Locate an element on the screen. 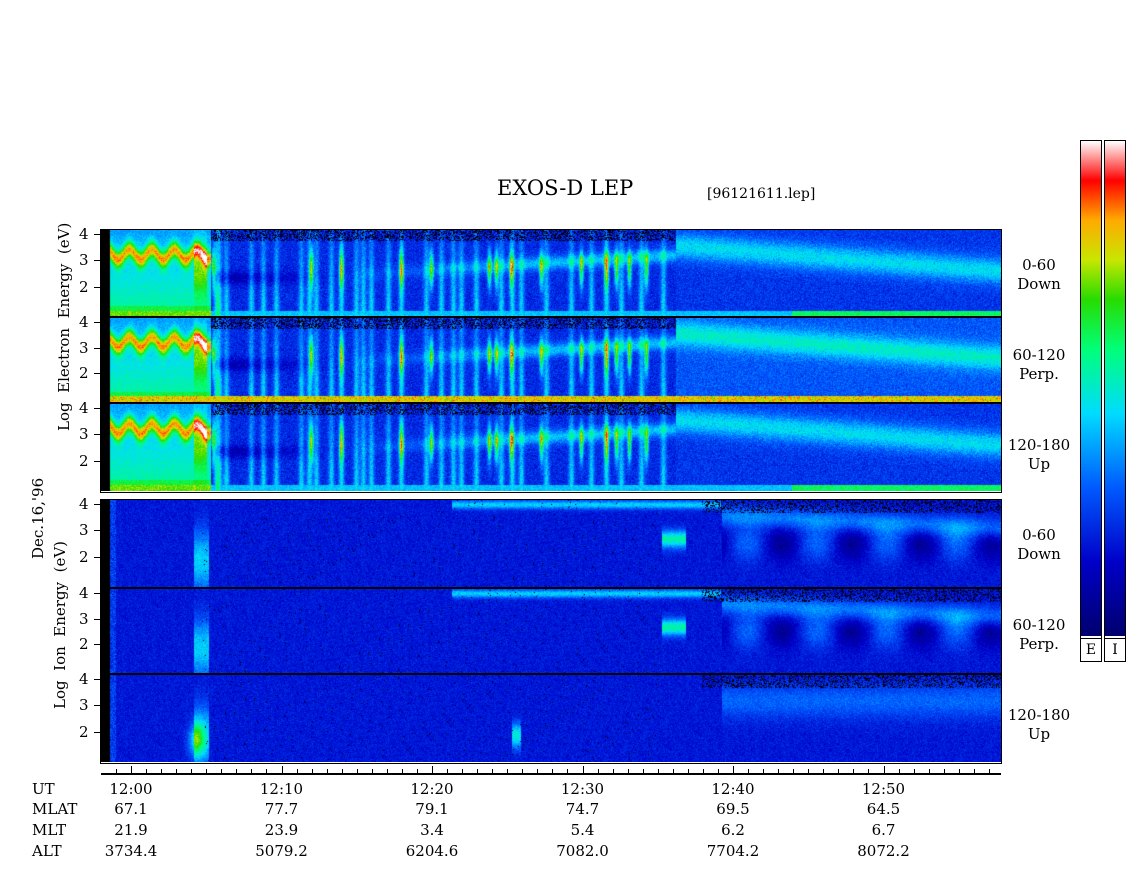 The width and height of the screenshot is (1130, 875). electron-ylabel-energy: Energy is located at coordinates (64, 291).